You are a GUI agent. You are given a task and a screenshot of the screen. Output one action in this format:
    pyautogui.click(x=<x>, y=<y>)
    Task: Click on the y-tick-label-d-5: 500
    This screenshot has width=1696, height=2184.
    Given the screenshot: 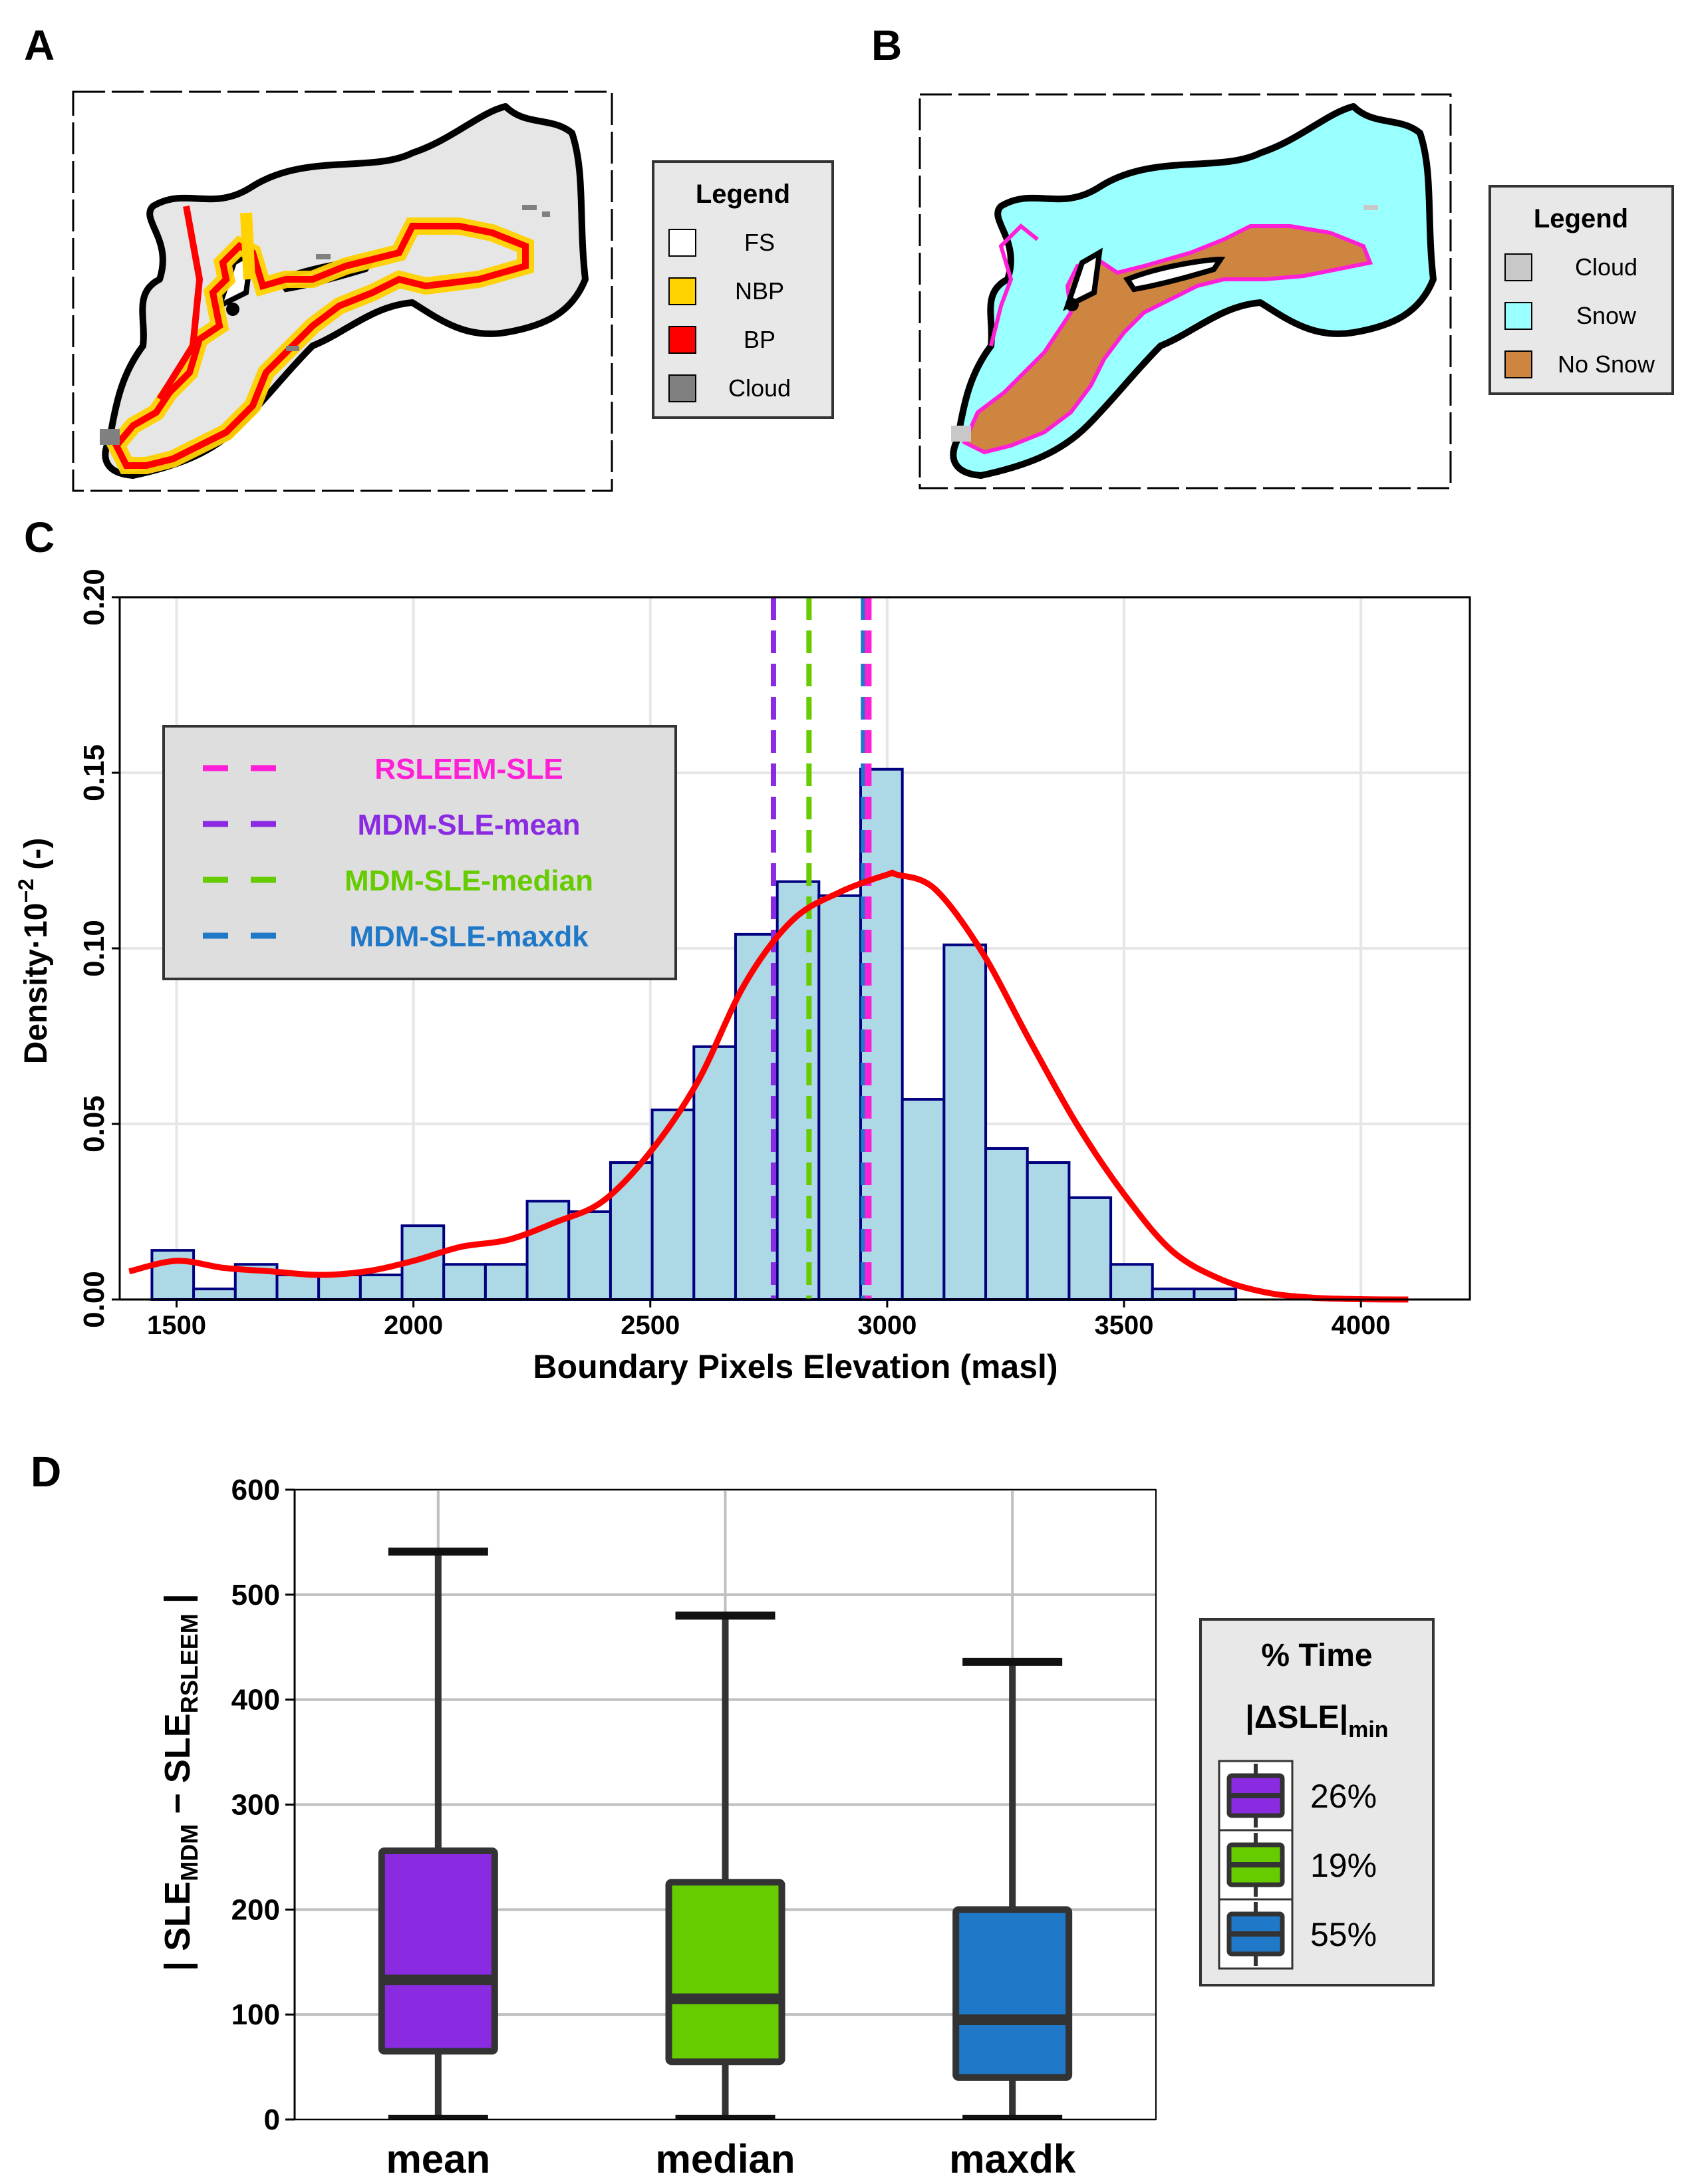 What is the action you would take?
    pyautogui.click(x=255, y=1595)
    